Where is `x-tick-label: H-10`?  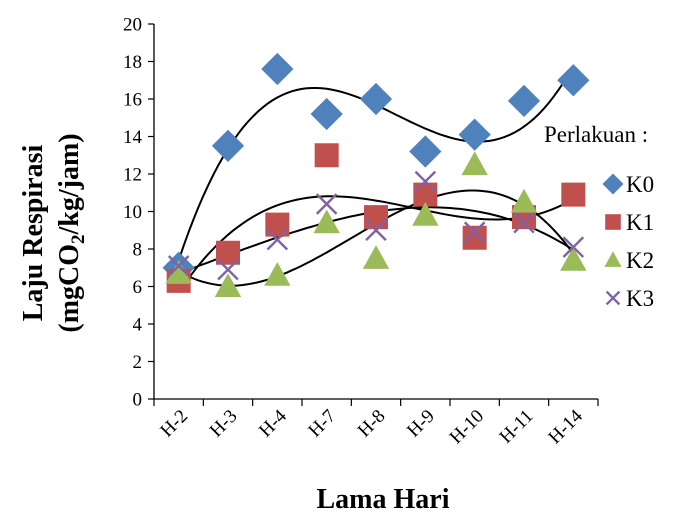 x-tick-label: H-10 is located at coordinates (467, 427).